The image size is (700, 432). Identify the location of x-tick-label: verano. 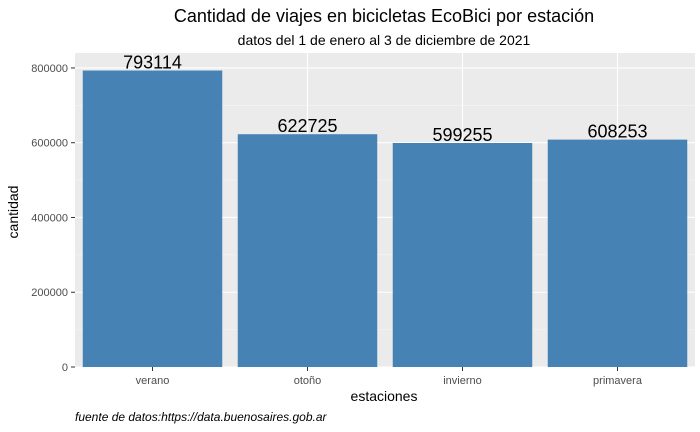
(153, 381).